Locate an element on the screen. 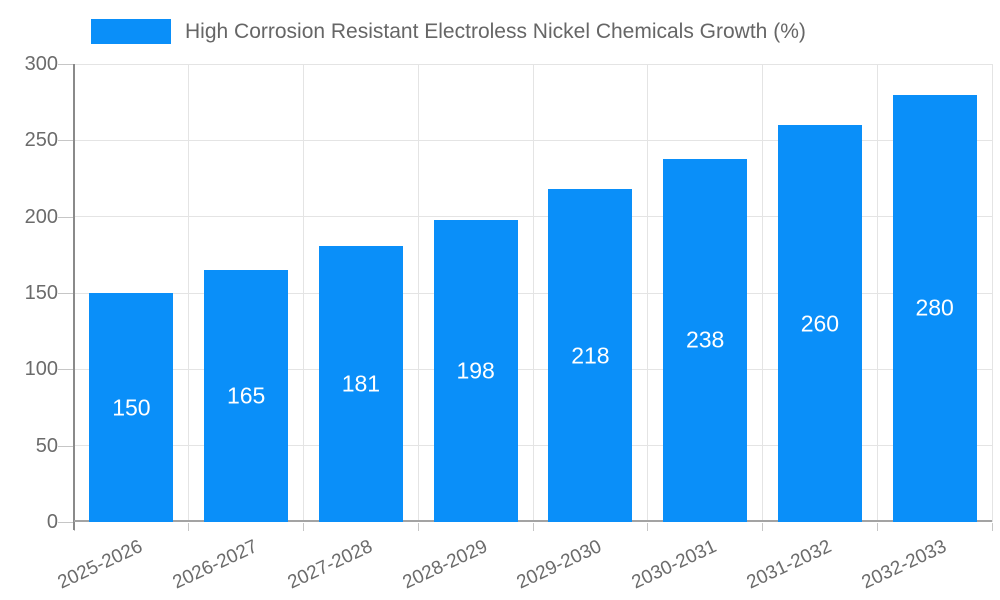  bar-value-label: 218 is located at coordinates (590, 355).